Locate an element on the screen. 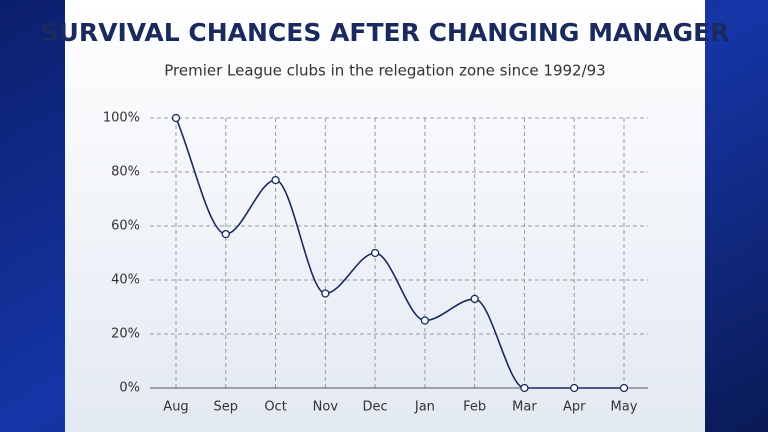 This screenshot has width=768, height=432. y-tick-label: 0% is located at coordinates (129, 388).